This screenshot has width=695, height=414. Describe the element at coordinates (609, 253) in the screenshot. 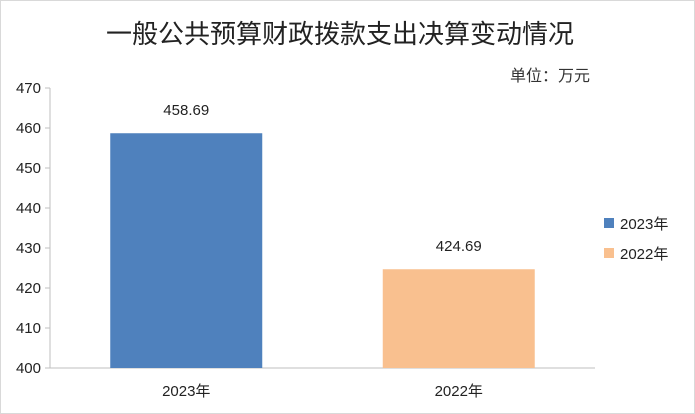

I see `legend-swatch-2022` at that location.